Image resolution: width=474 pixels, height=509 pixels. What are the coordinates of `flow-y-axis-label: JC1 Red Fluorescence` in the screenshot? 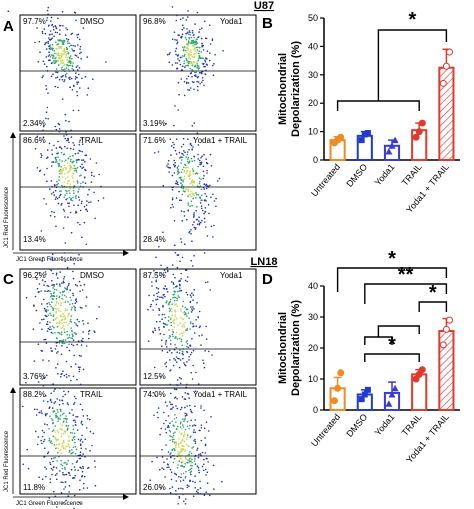 It's located at (7, 461).